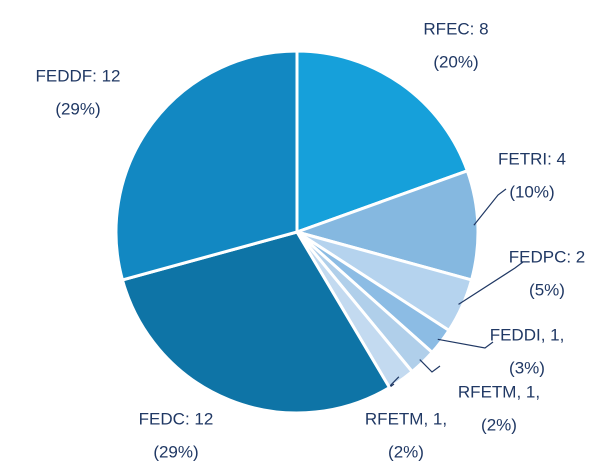 This screenshot has width=598, height=466. Describe the element at coordinates (531, 191) in the screenshot. I see `data-label: (10%)` at that location.